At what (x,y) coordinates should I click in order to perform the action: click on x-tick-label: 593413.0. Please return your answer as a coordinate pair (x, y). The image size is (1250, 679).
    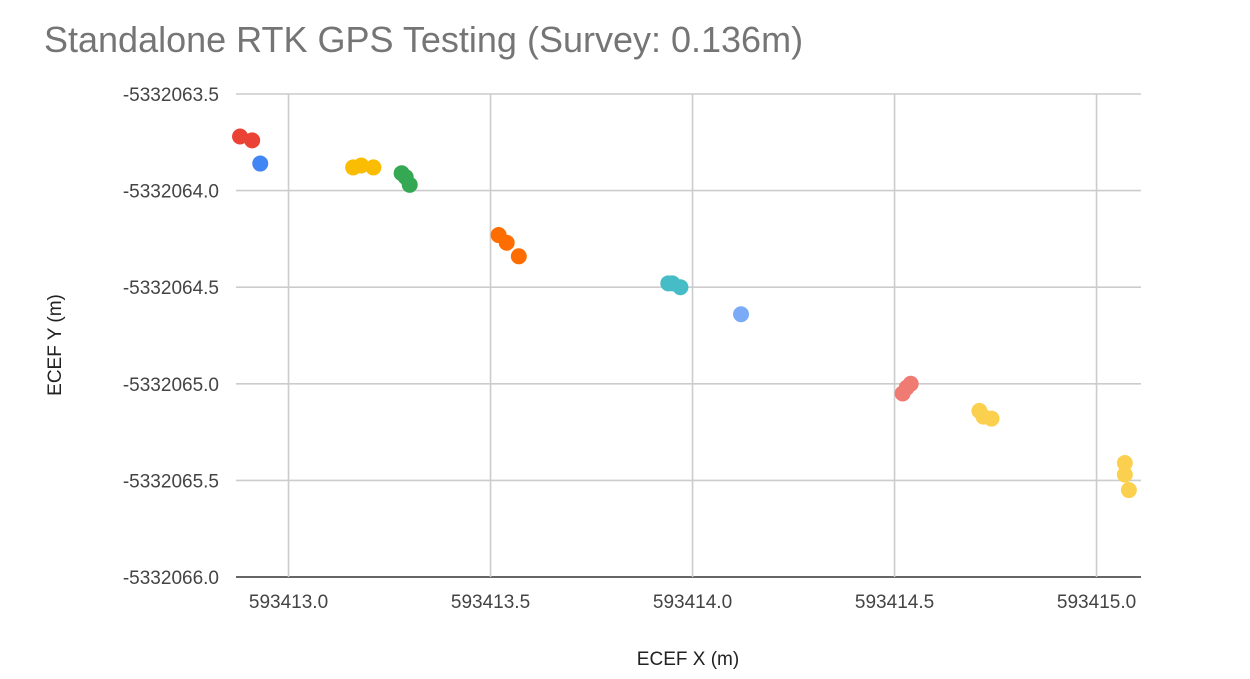
    Looking at the image, I should click on (288, 602).